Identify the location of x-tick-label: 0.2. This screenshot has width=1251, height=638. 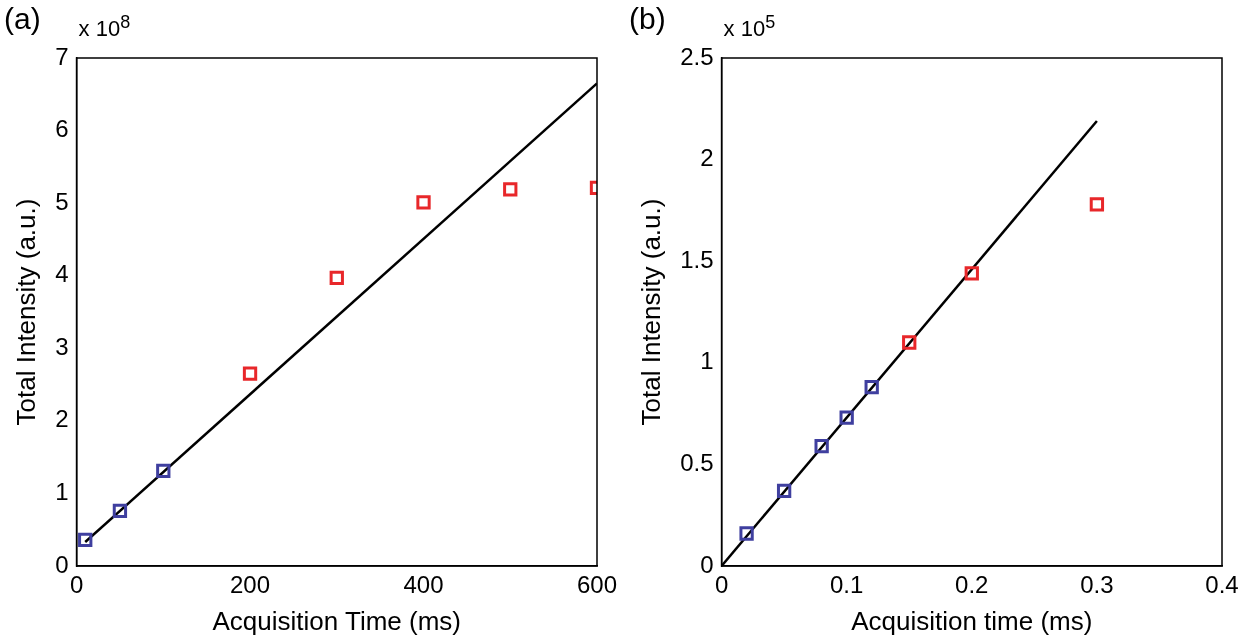
(972, 585).